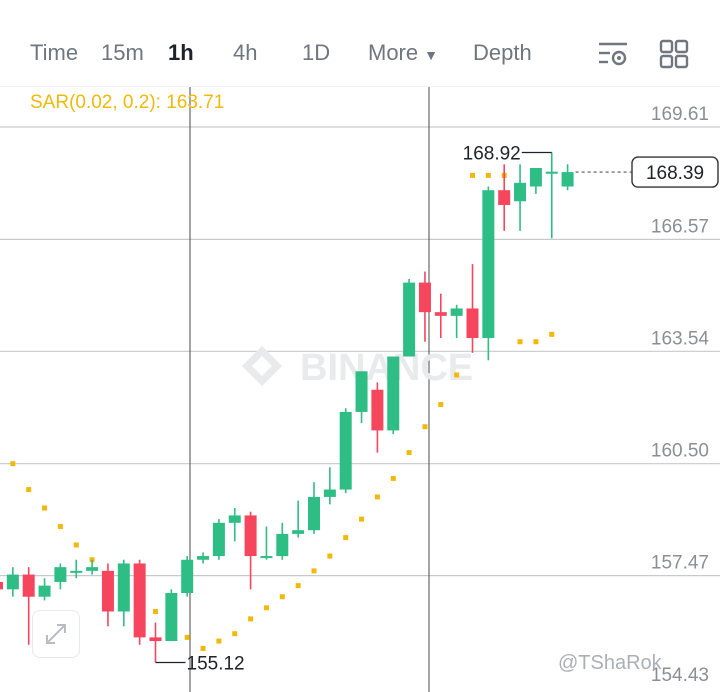  I want to click on expand-button, so click(56, 634).